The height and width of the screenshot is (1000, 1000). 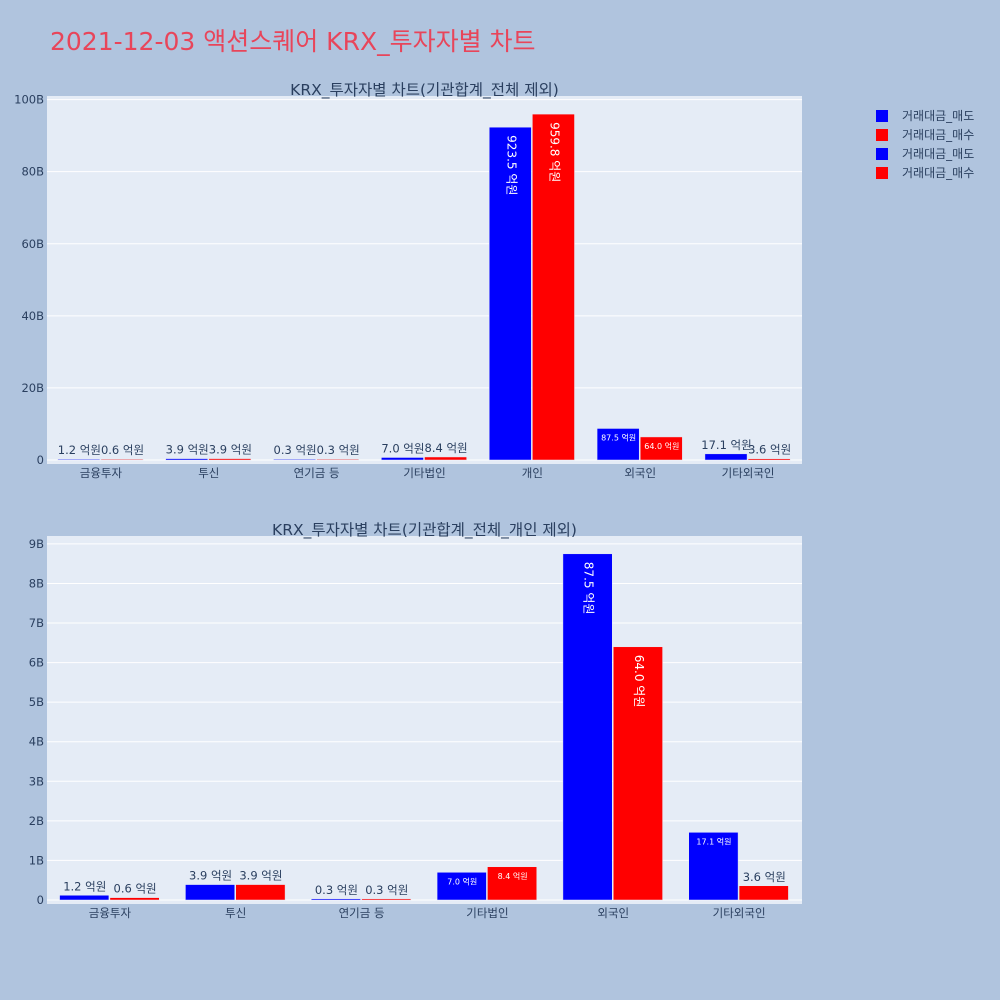 I want to click on y-tick-label: 100B, so click(x=29, y=100).